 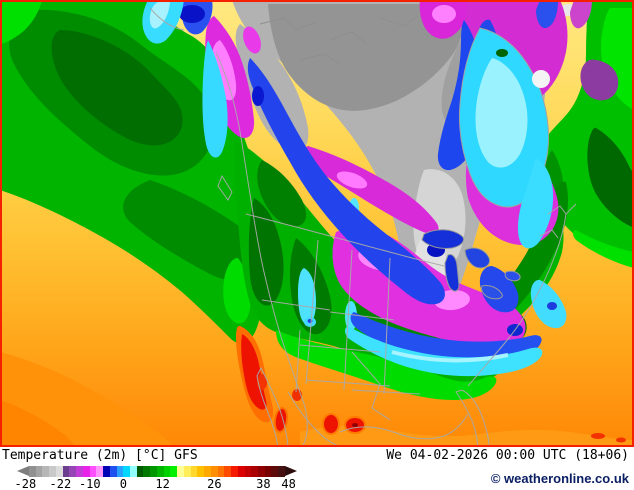 I want to click on forecast-datetime: We 04-02-2026 00:00 UTC (18+06), so click(x=507, y=455).